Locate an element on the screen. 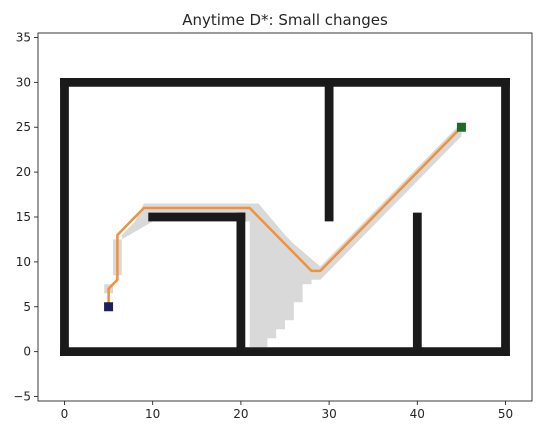  x-tick-label-40: 40 is located at coordinates (417, 414).